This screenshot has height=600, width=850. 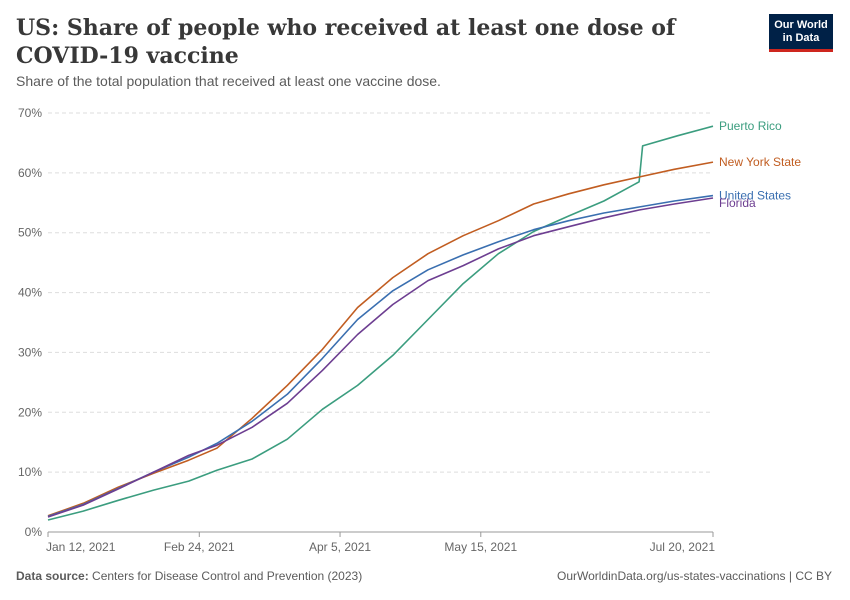 What do you see at coordinates (30, 113) in the screenshot?
I see `y-tick-label: 70%` at bounding box center [30, 113].